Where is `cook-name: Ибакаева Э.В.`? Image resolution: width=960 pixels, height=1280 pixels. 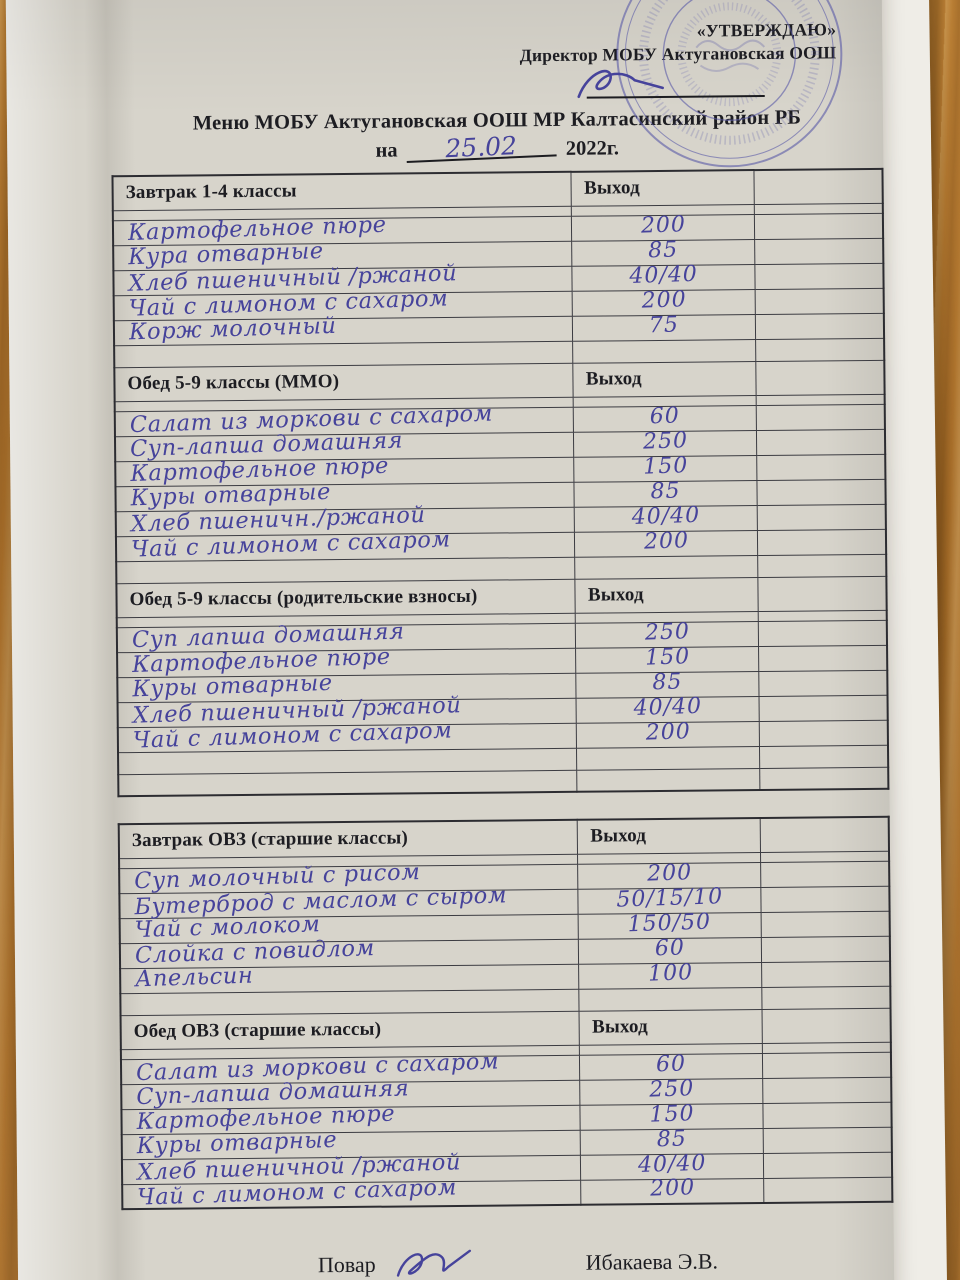 cook-name: Ибакаева Э.В. is located at coordinates (652, 1261).